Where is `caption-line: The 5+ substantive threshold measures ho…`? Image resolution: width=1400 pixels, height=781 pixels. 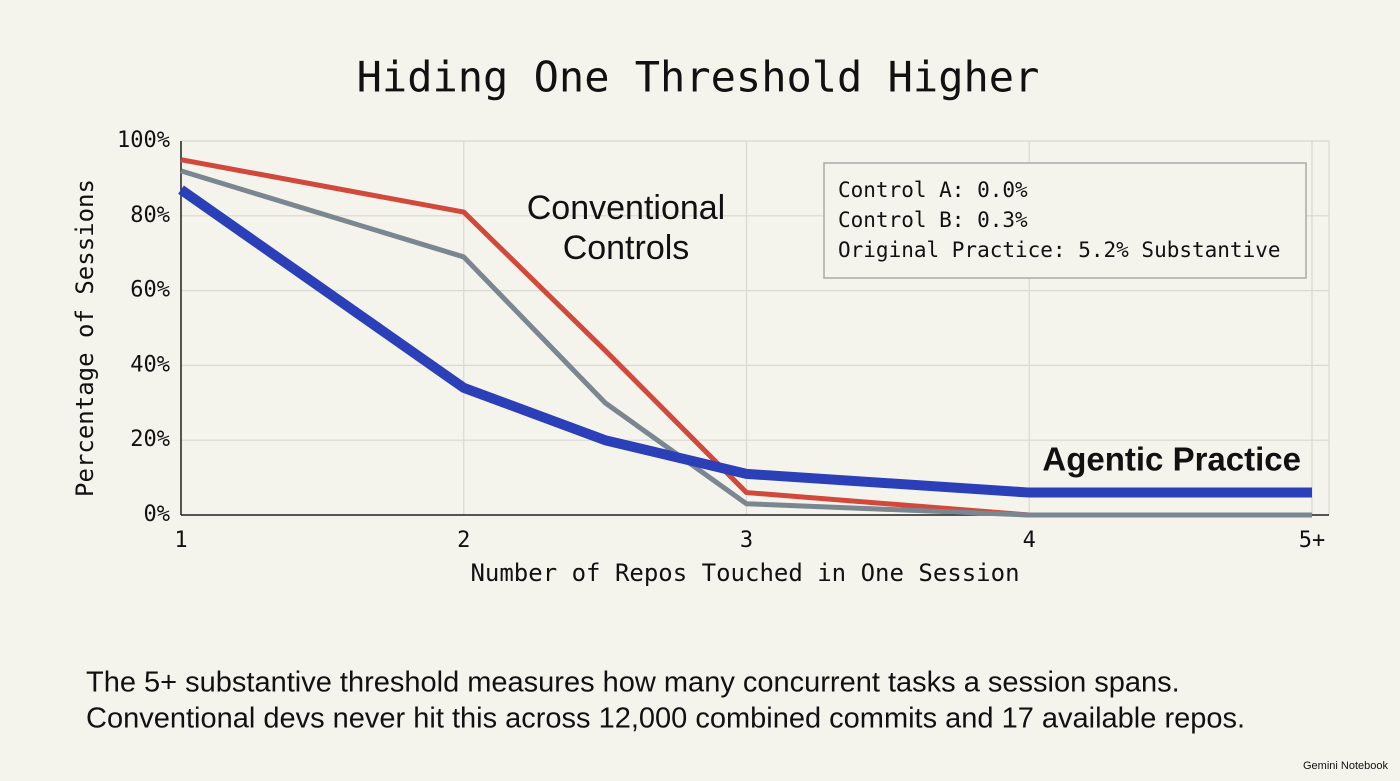 caption-line: The 5+ substantive threshold measures ho… is located at coordinates (633, 683).